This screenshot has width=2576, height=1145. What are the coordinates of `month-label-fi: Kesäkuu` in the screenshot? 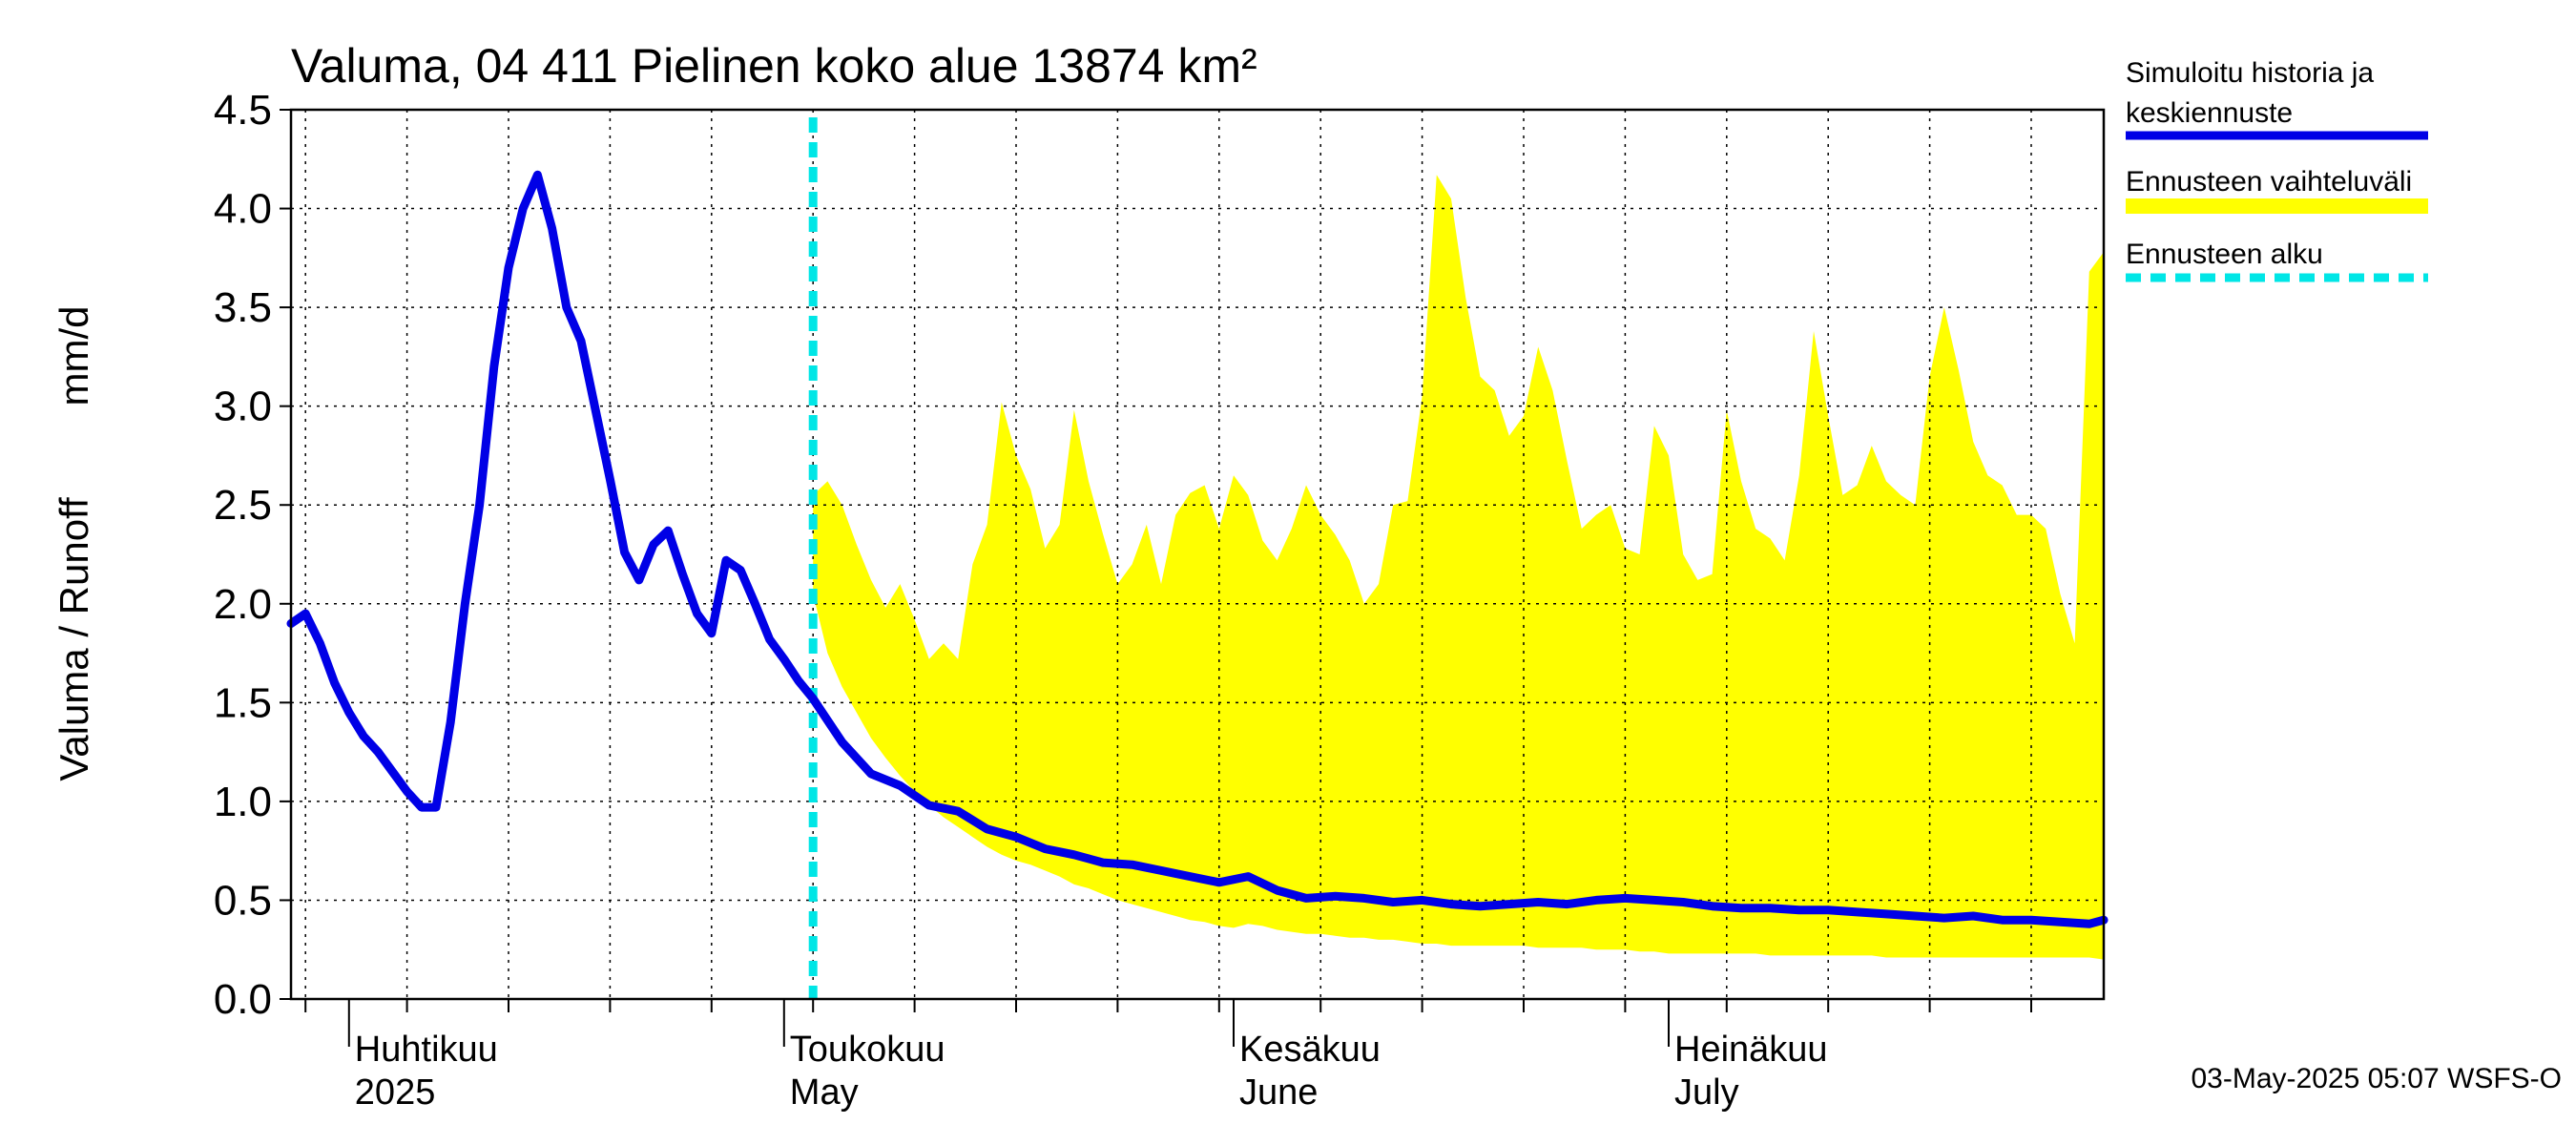 It's located at (1310, 1050).